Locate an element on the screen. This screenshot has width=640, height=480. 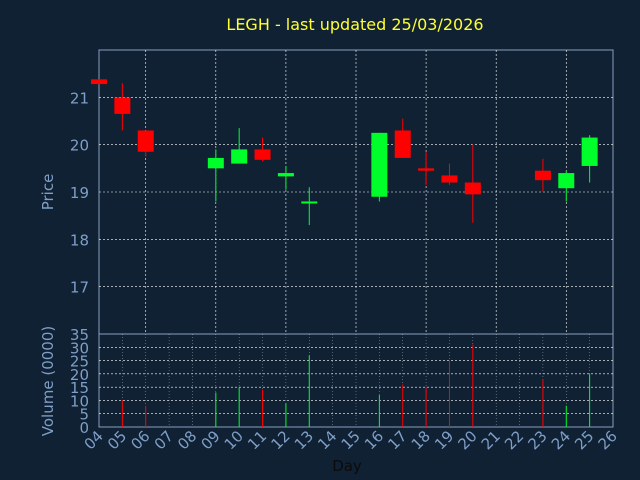
volume-tick-label: 15 is located at coordinates (79, 388).